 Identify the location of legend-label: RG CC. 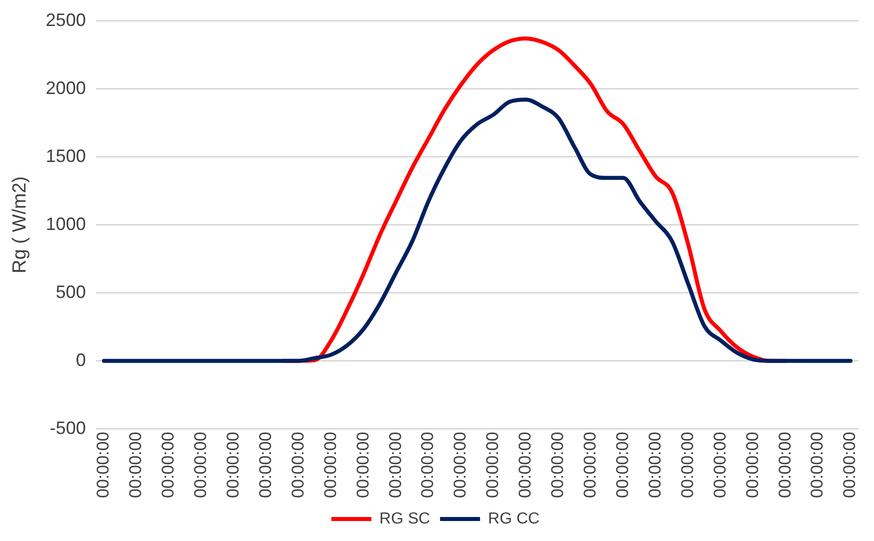
(514, 519).